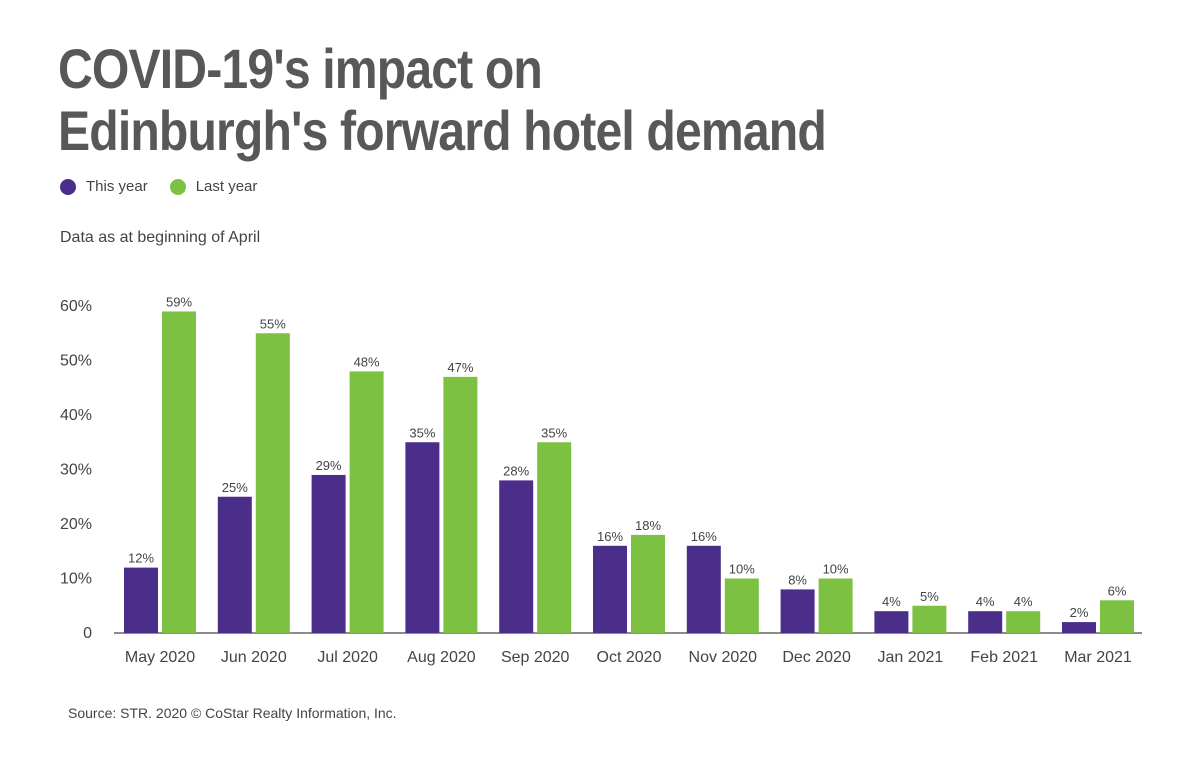 The height and width of the screenshot is (760, 1200). What do you see at coordinates (516, 470) in the screenshot?
I see `data-label: 28%` at bounding box center [516, 470].